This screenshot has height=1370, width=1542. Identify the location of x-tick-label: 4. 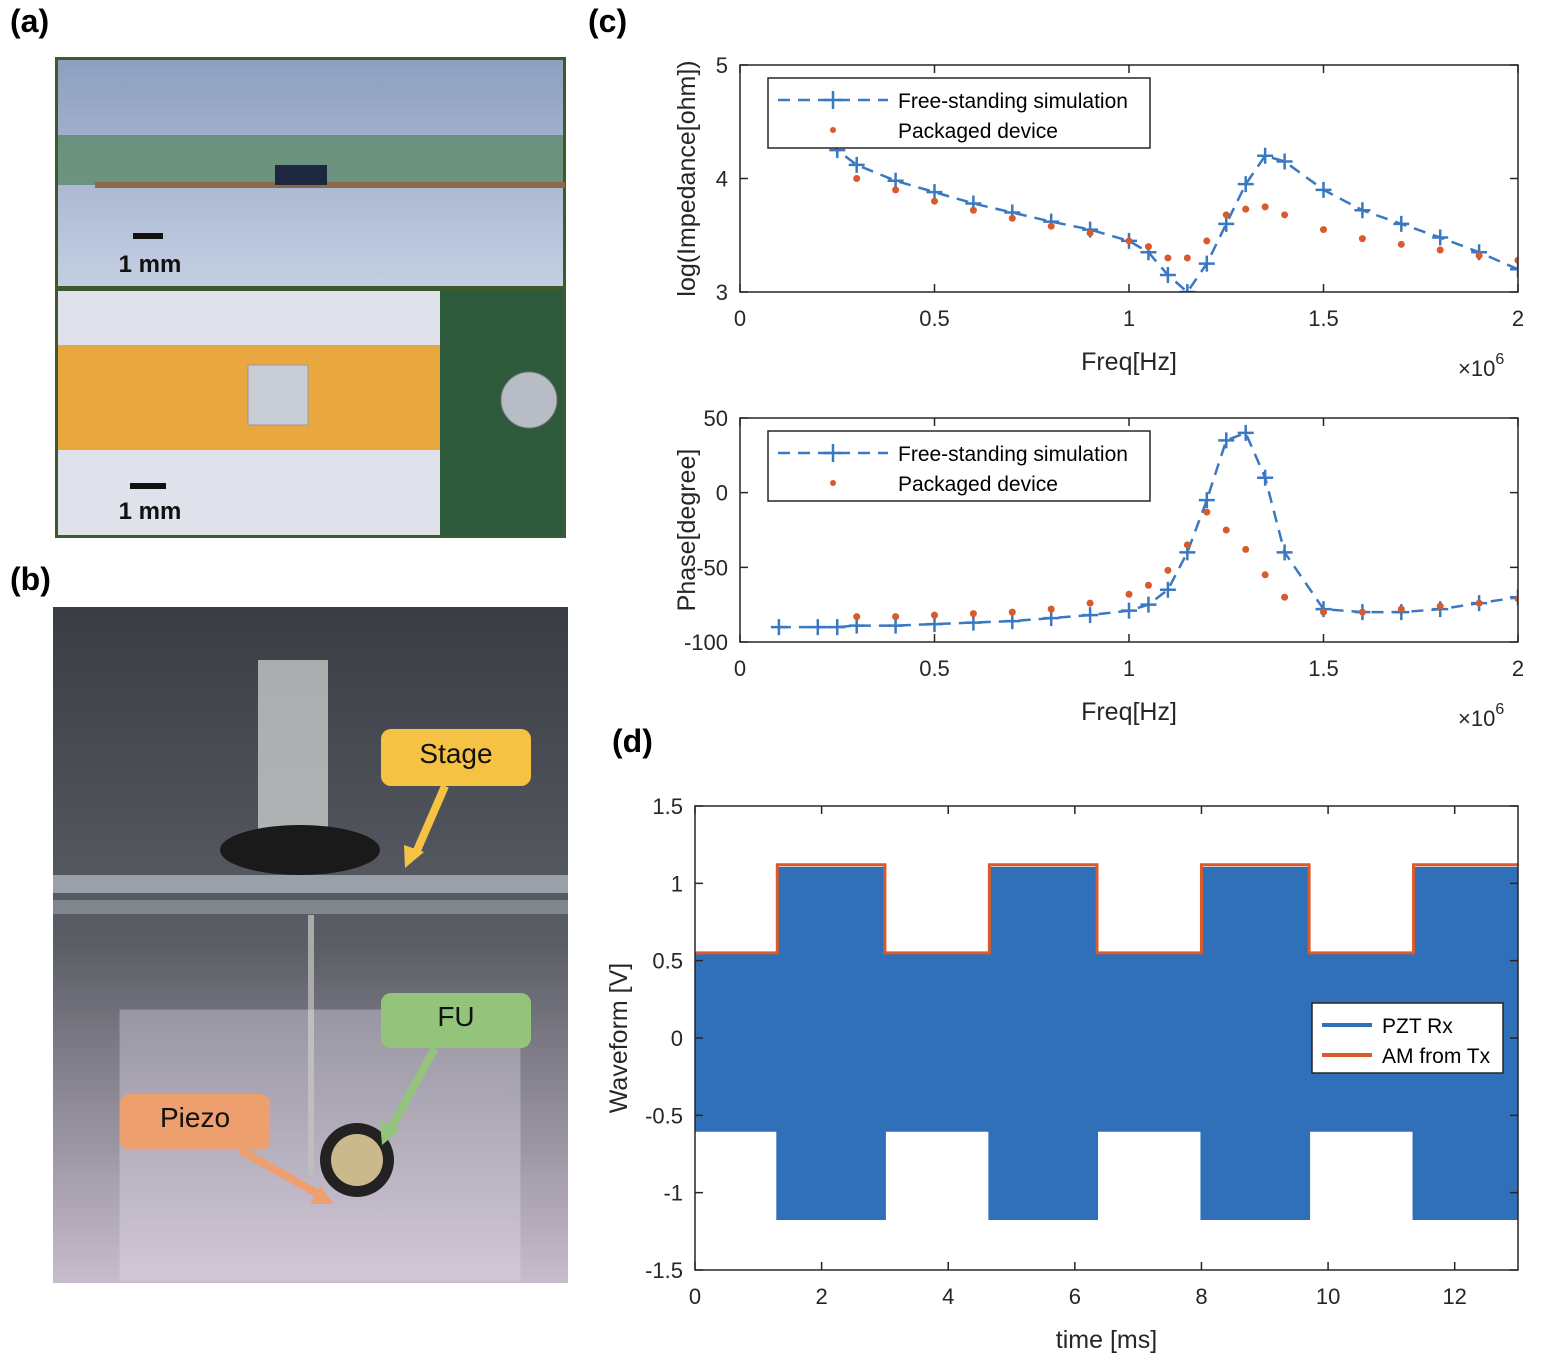
(948, 1296).